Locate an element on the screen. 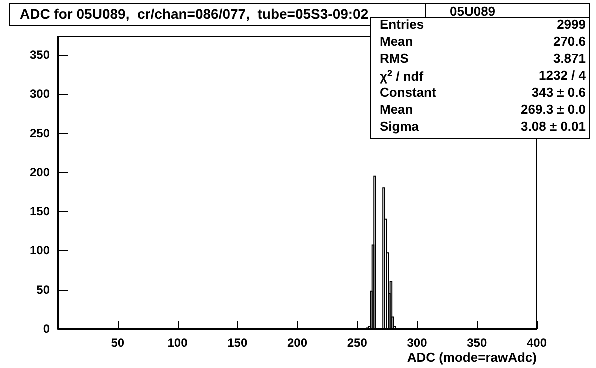 The width and height of the screenshot is (596, 368). y-tick-label: 350 is located at coordinates (40, 55).